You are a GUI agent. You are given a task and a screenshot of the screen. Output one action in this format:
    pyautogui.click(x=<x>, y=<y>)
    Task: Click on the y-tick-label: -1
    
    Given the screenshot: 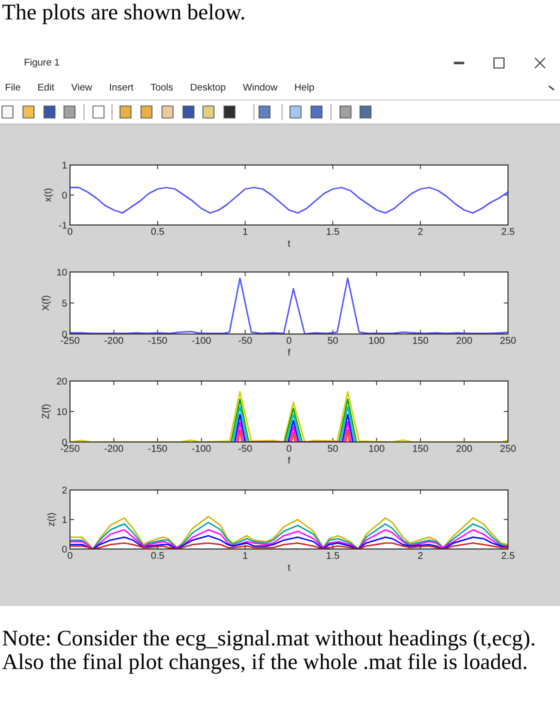 What is the action you would take?
    pyautogui.click(x=63, y=225)
    